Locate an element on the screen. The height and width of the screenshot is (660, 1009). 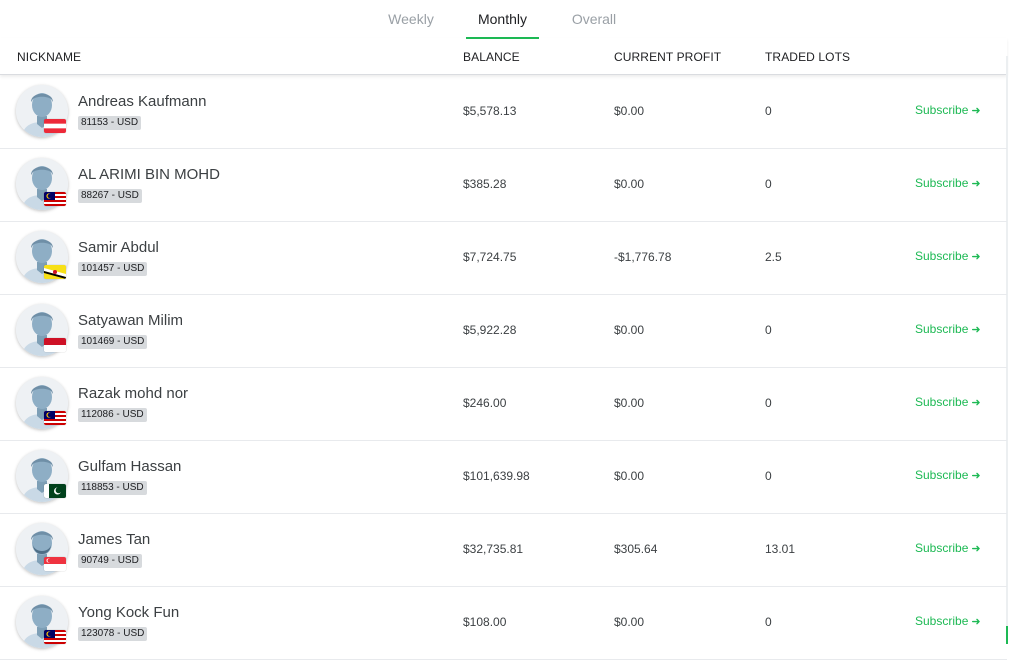
trader-name: Yong Kock Fun is located at coordinates (129, 612).